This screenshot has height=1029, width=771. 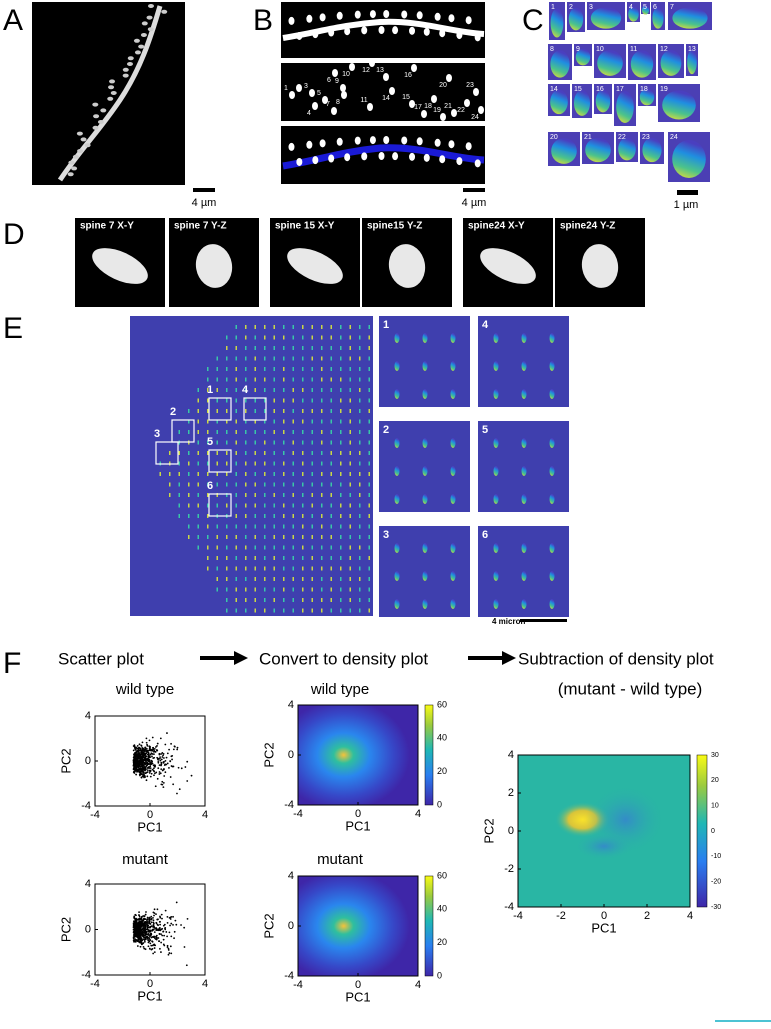 I want to click on x-tick-label: 4, so click(x=205, y=984).